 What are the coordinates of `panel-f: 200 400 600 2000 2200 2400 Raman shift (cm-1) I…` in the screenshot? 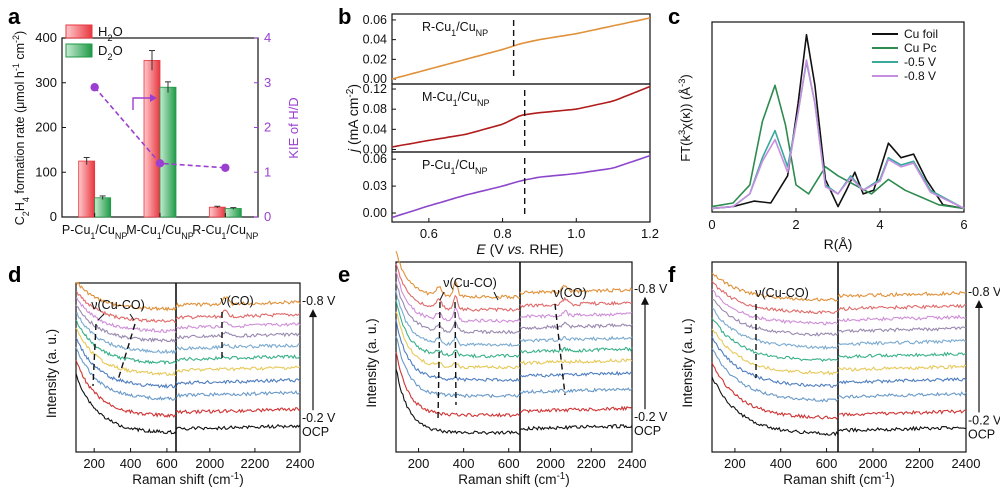 It's located at (840, 374).